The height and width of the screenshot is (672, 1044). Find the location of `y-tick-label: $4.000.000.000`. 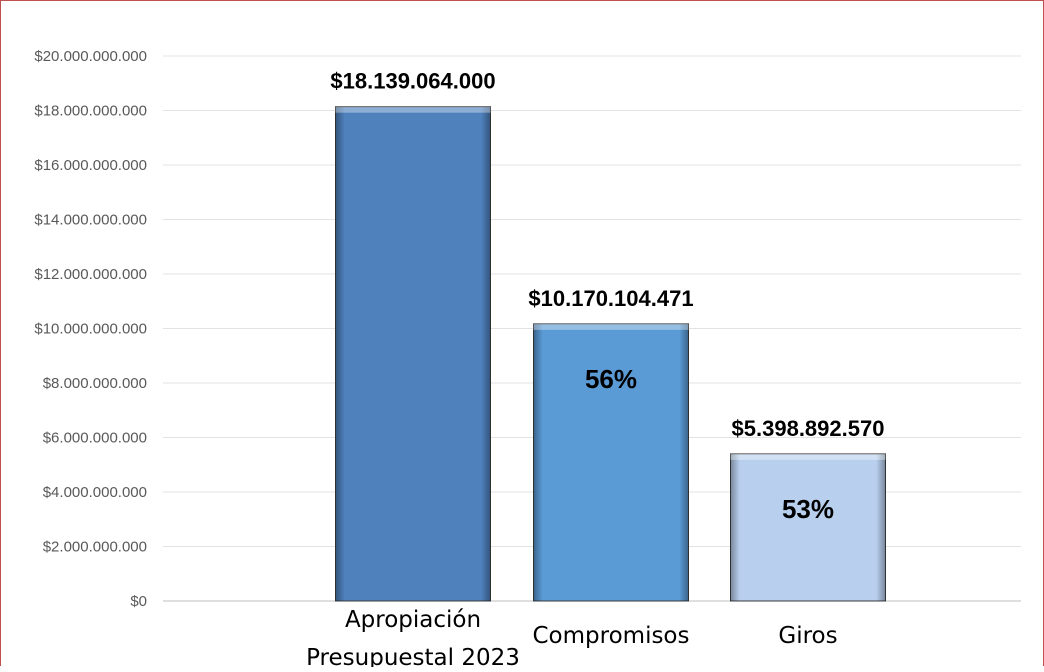

y-tick-label: $4.000.000.000 is located at coordinates (95, 492).